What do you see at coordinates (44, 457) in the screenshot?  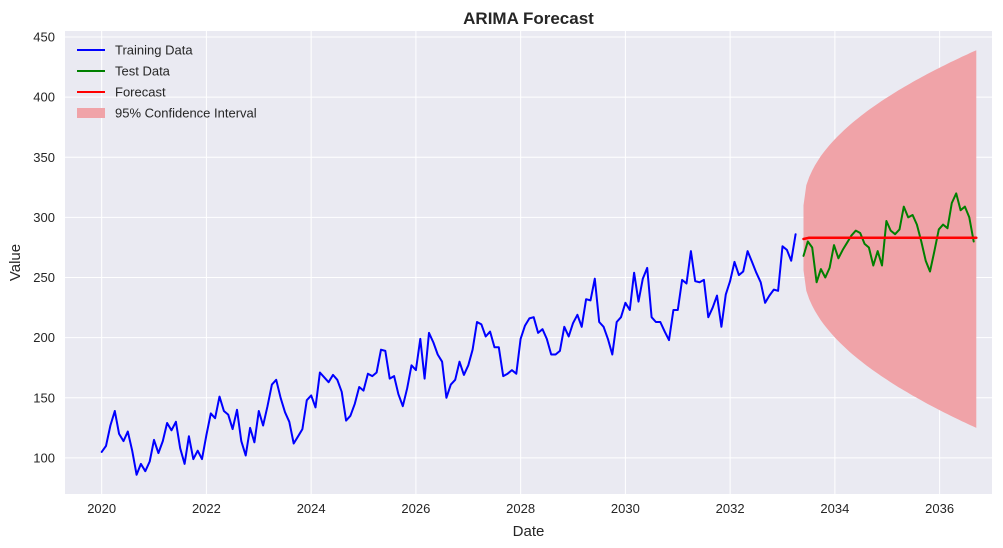 I see `y-tick-label: 100` at bounding box center [44, 457].